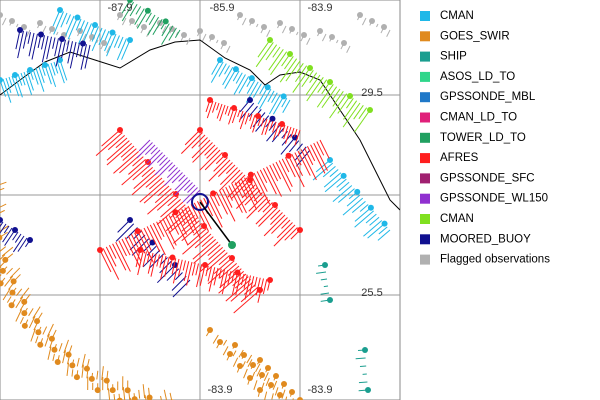  Describe the element at coordinates (495, 260) in the screenshot. I see `legend-label: Flagged observations` at that location.